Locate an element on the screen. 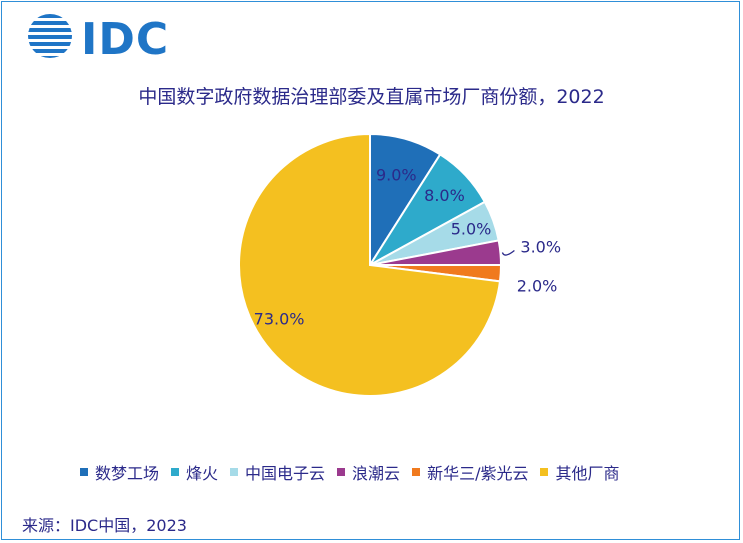 The image size is (743, 543). legend-item-2: 烽火 is located at coordinates (194, 472).